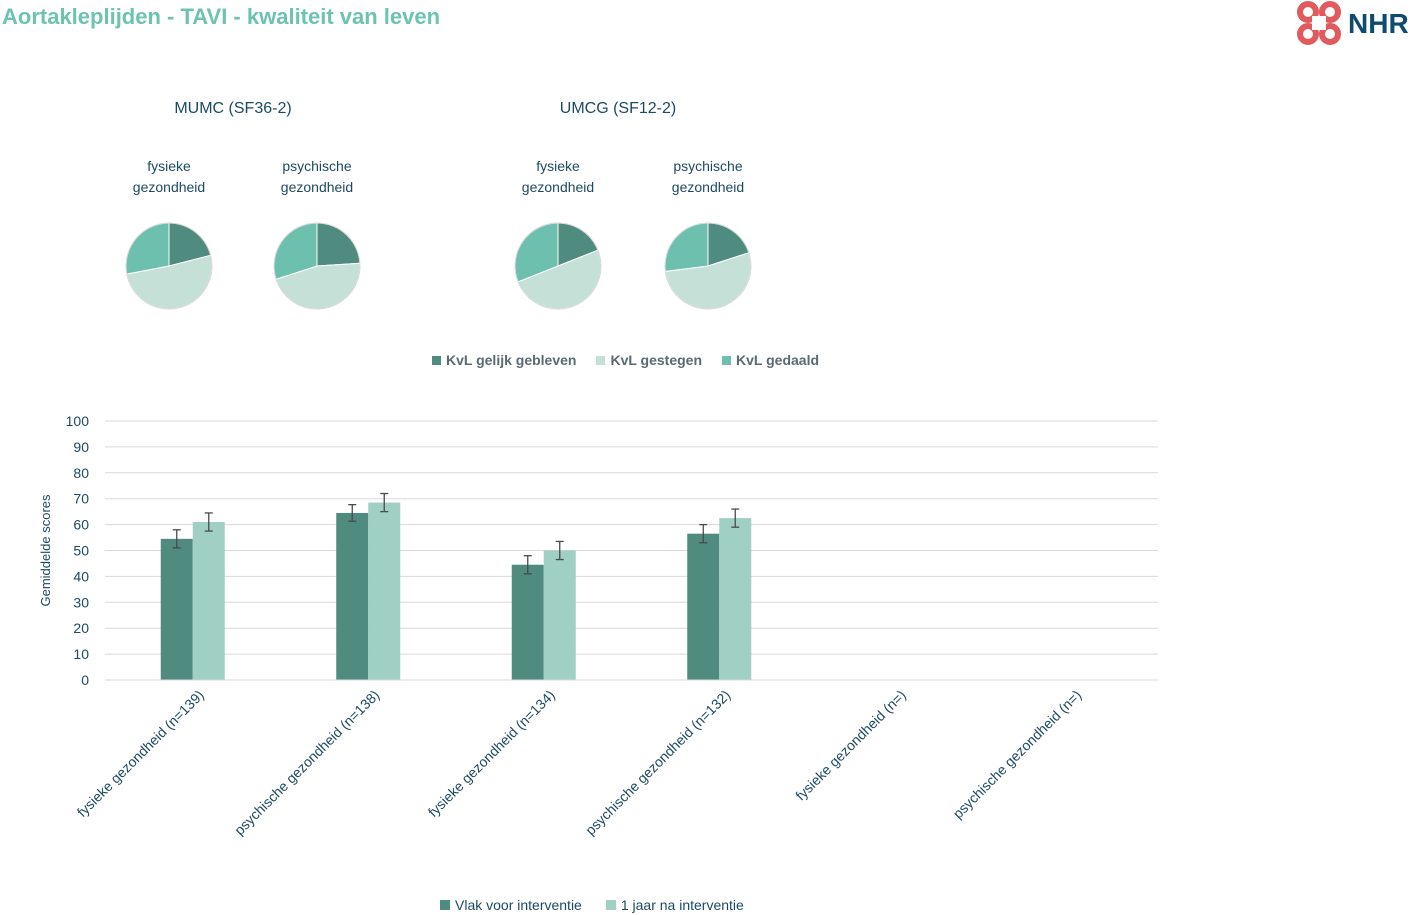 This screenshot has width=1425, height=915. Describe the element at coordinates (81, 602) in the screenshot. I see `y-tick-label: 30` at that location.